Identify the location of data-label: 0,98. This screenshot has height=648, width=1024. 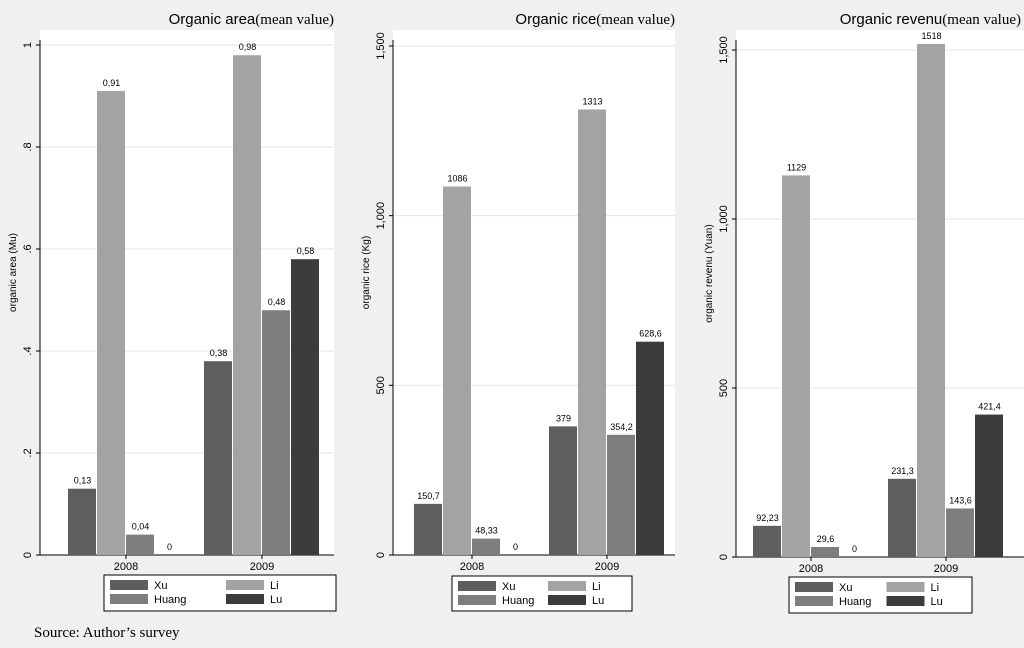
(248, 47).